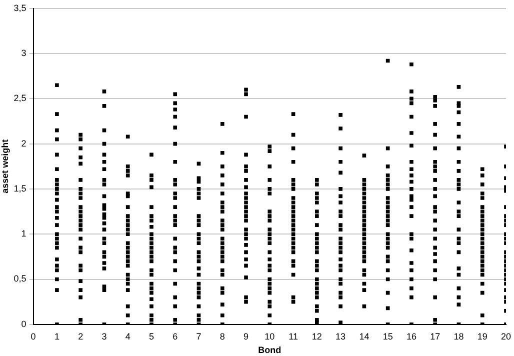 The width and height of the screenshot is (514, 356). What do you see at coordinates (20, 279) in the screenshot?
I see `y-tick-label: 0,5` at bounding box center [20, 279].